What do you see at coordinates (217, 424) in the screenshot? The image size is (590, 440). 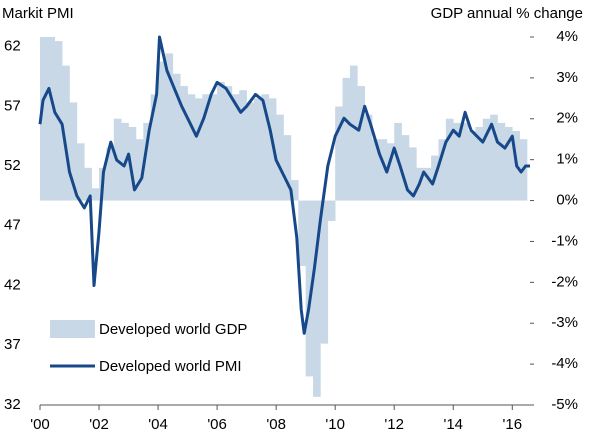 I see `x-tick-label: '06` at bounding box center [217, 424].